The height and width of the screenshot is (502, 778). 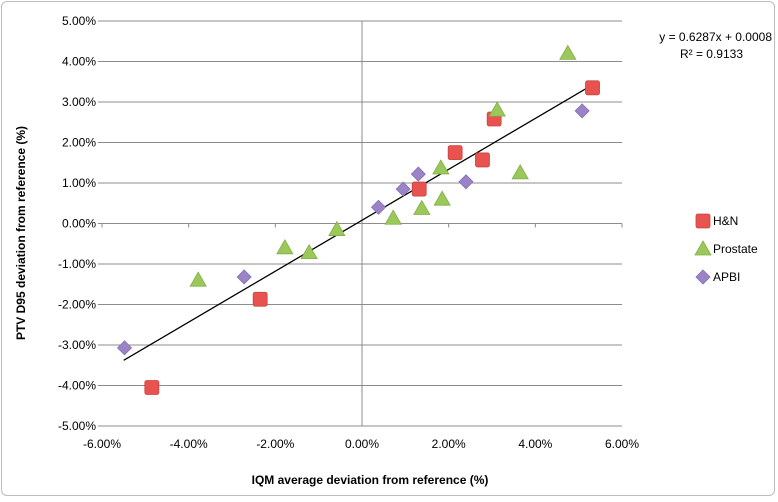 What do you see at coordinates (535, 444) in the screenshot?
I see `x-tick-label: 4.00%` at bounding box center [535, 444].